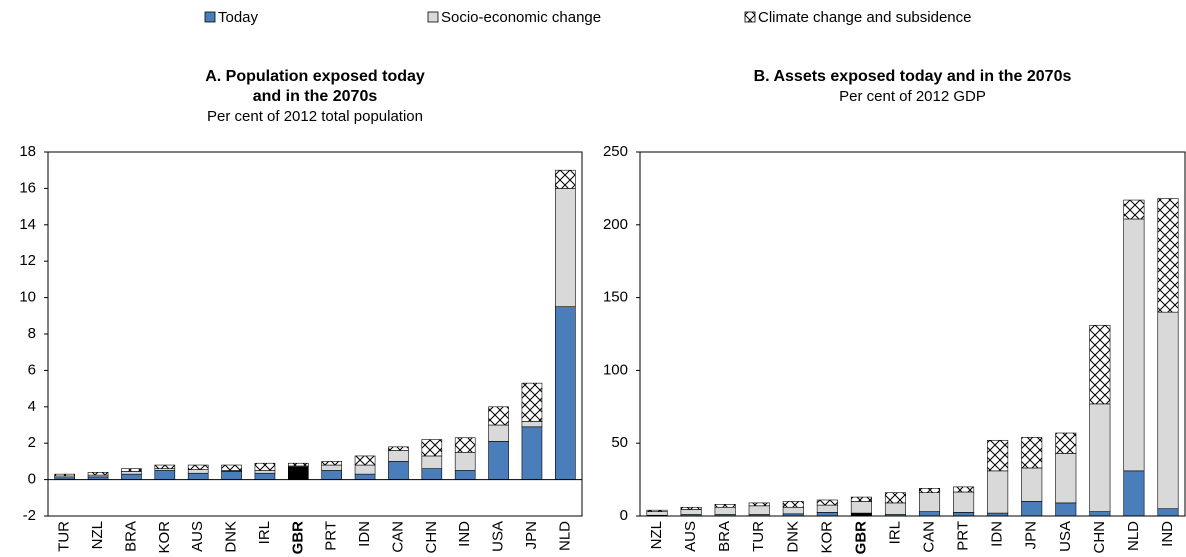 This screenshot has height=557, width=1186. Describe the element at coordinates (27, 260) in the screenshot. I see `y-tick-label: 12` at that location.